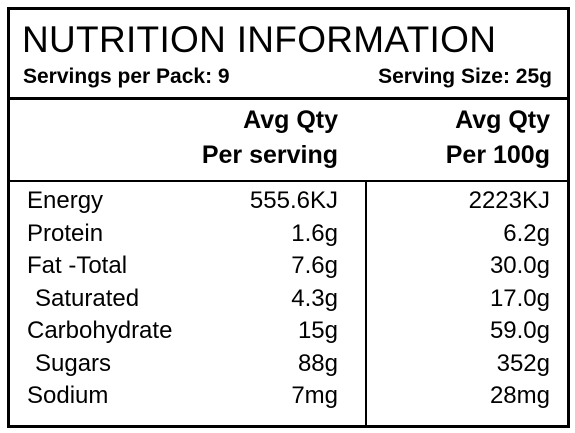 This screenshot has height=433, width=575. What do you see at coordinates (269, 155) in the screenshot?
I see `column-header-per-serving-line2: Per serving` at bounding box center [269, 155].